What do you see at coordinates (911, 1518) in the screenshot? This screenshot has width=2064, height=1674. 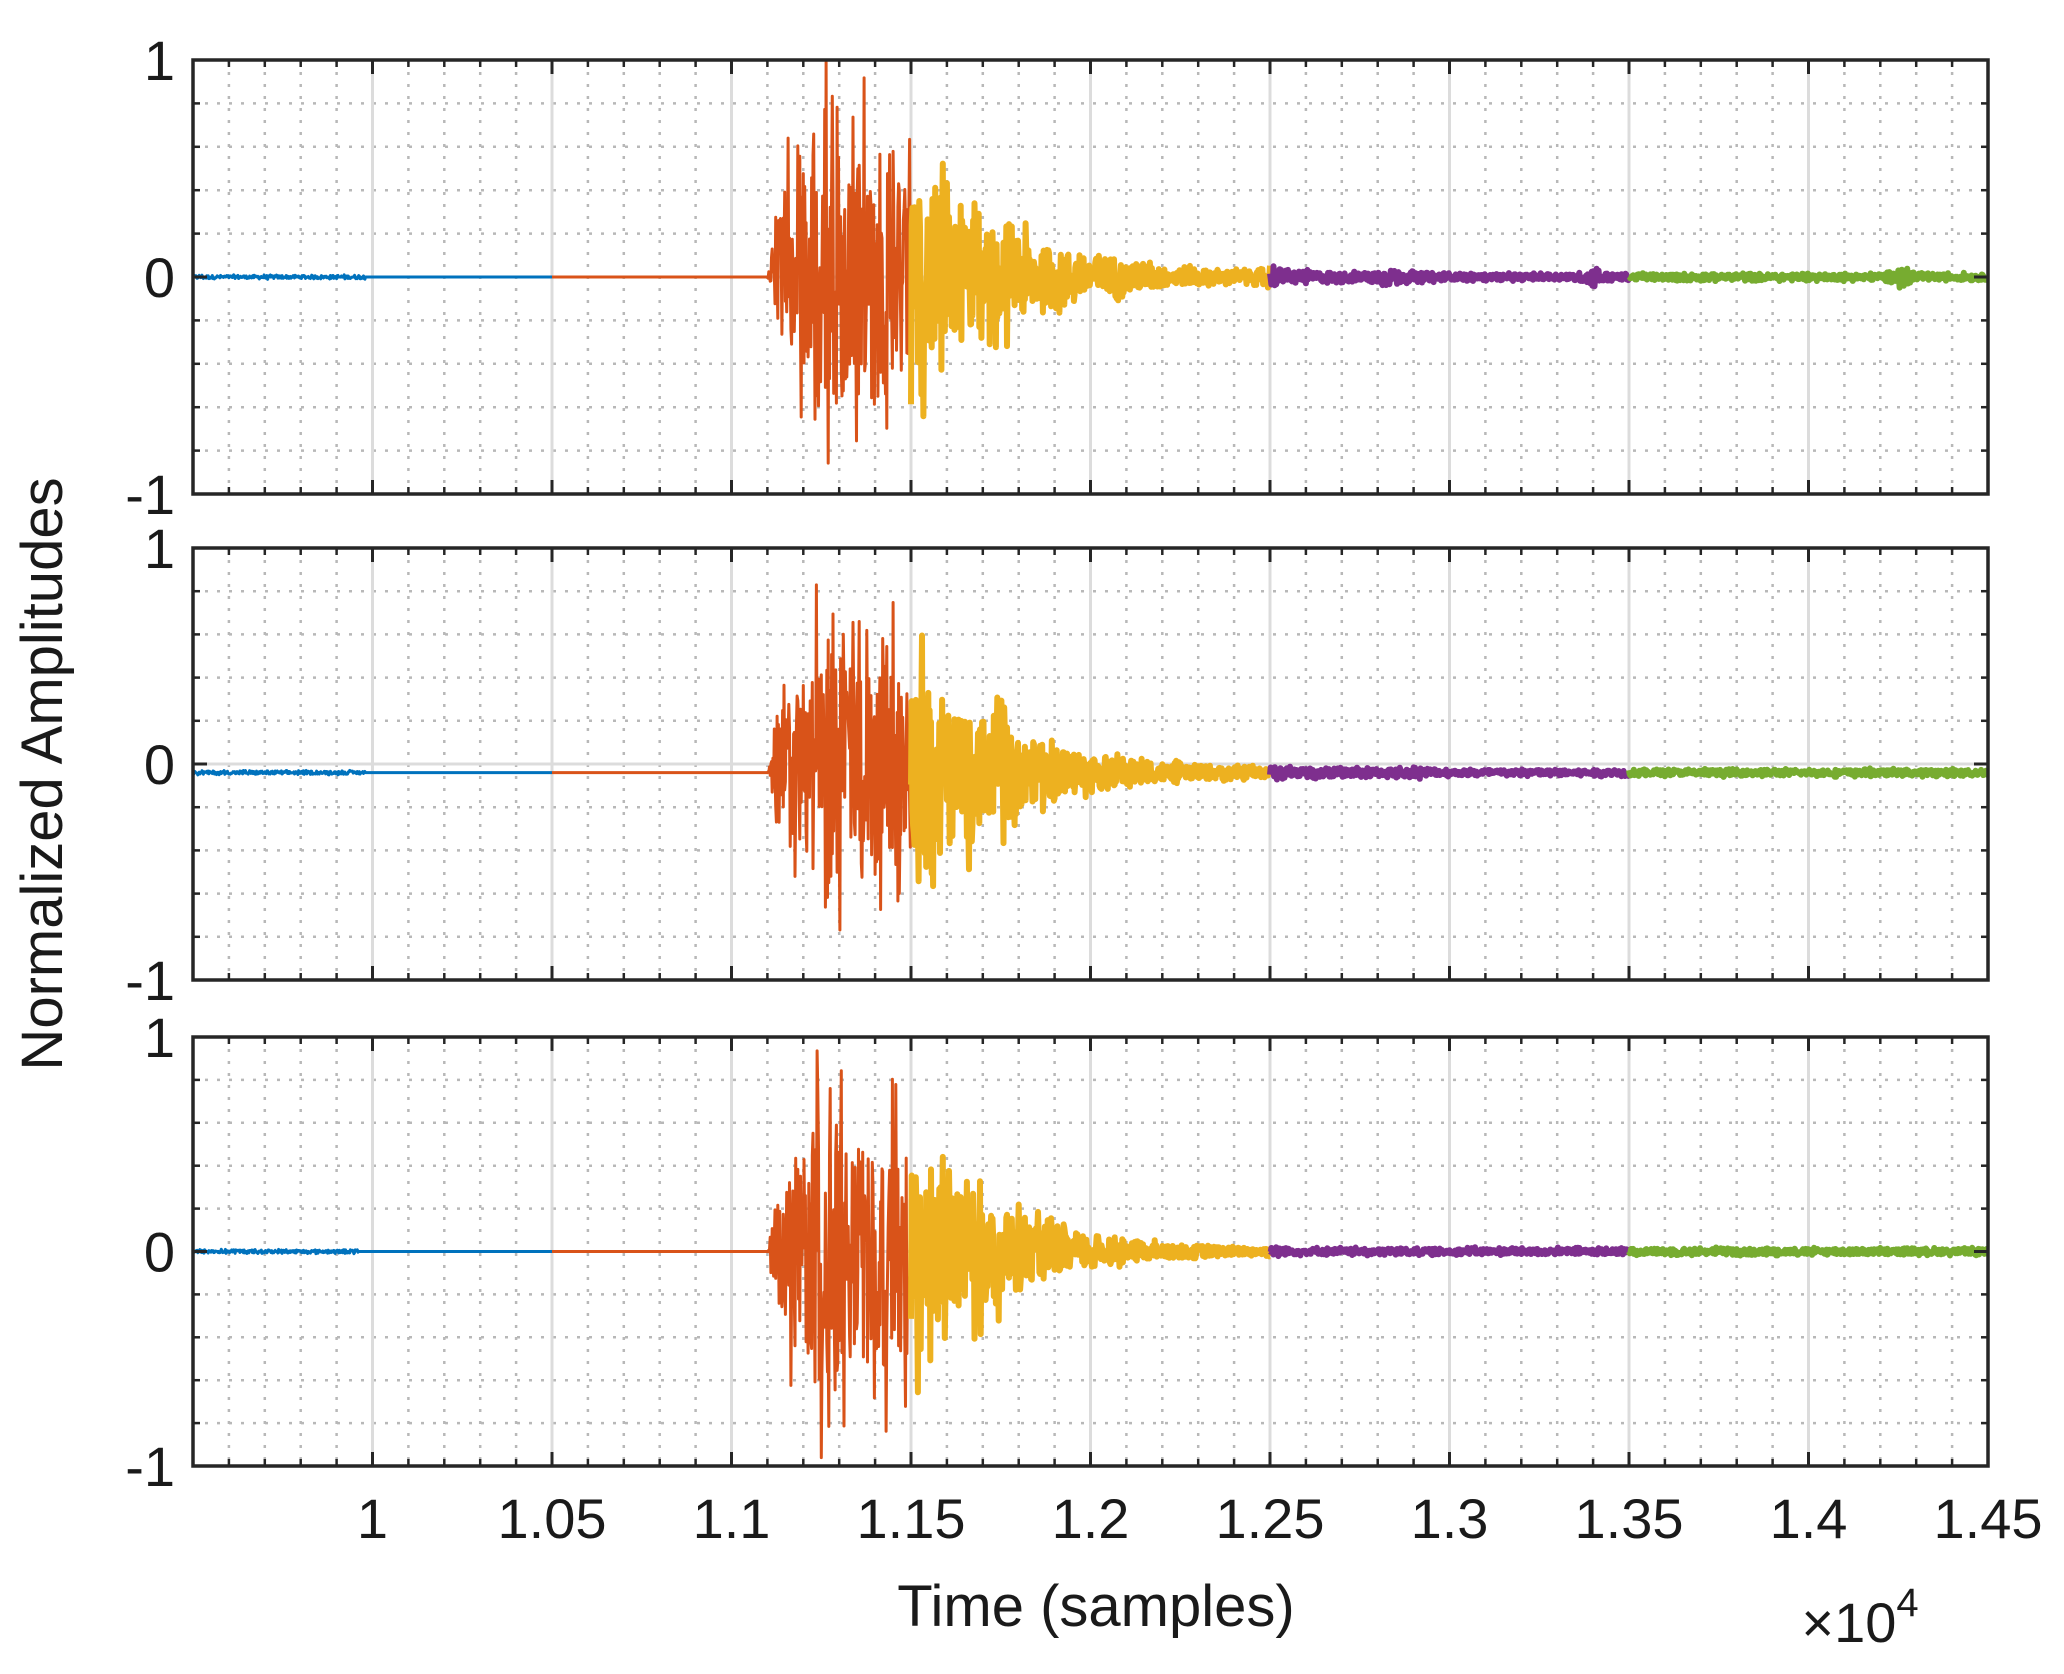 I see `x-tick-label: 1.15` at bounding box center [911, 1518].